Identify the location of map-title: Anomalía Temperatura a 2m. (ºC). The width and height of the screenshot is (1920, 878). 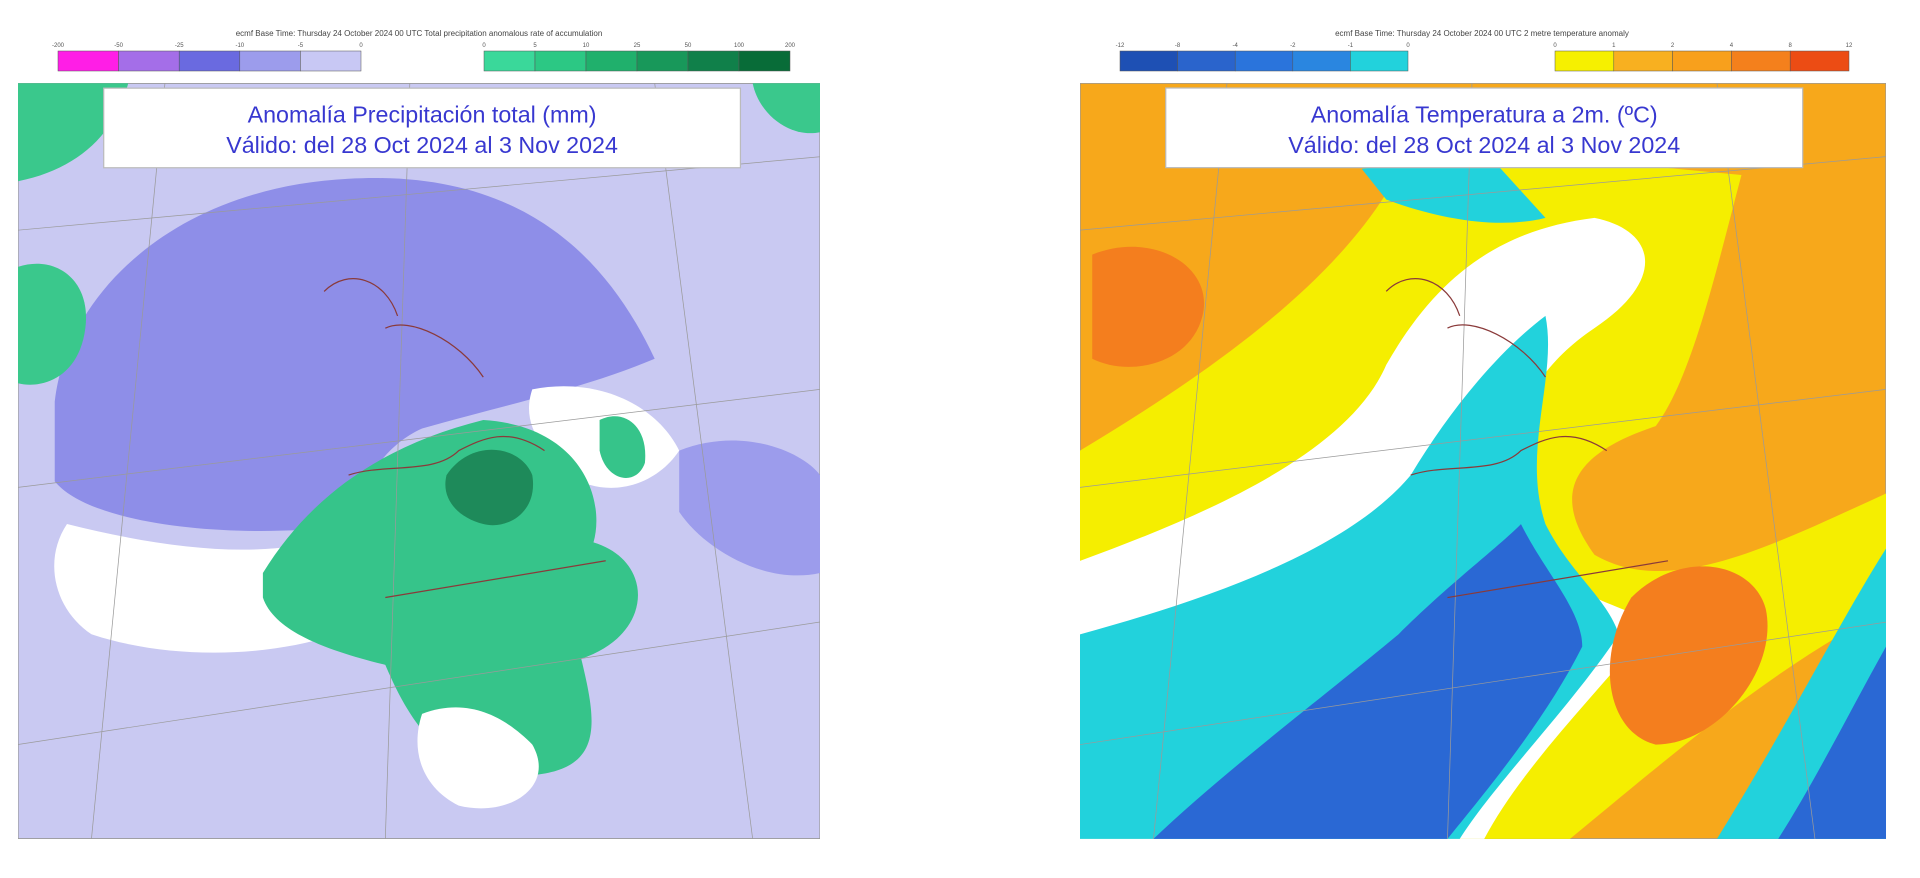
(1484, 114).